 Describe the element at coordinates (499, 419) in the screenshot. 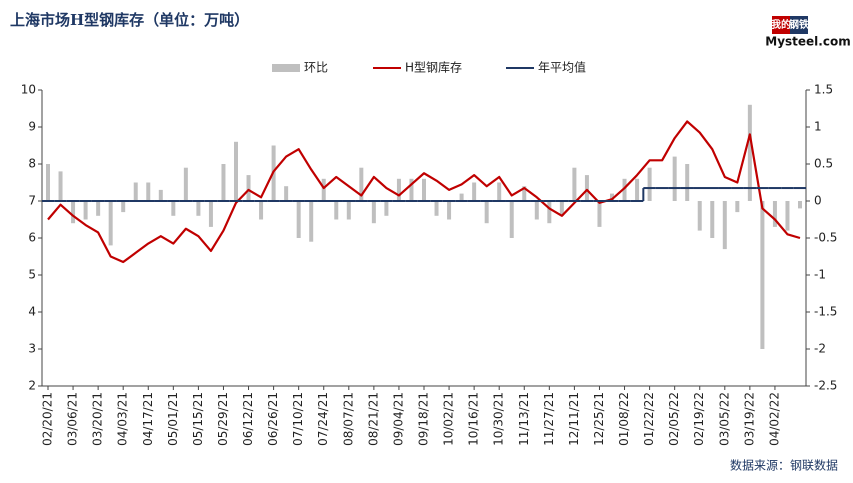

I see `x-tick-label: 10/30/21` at that location.